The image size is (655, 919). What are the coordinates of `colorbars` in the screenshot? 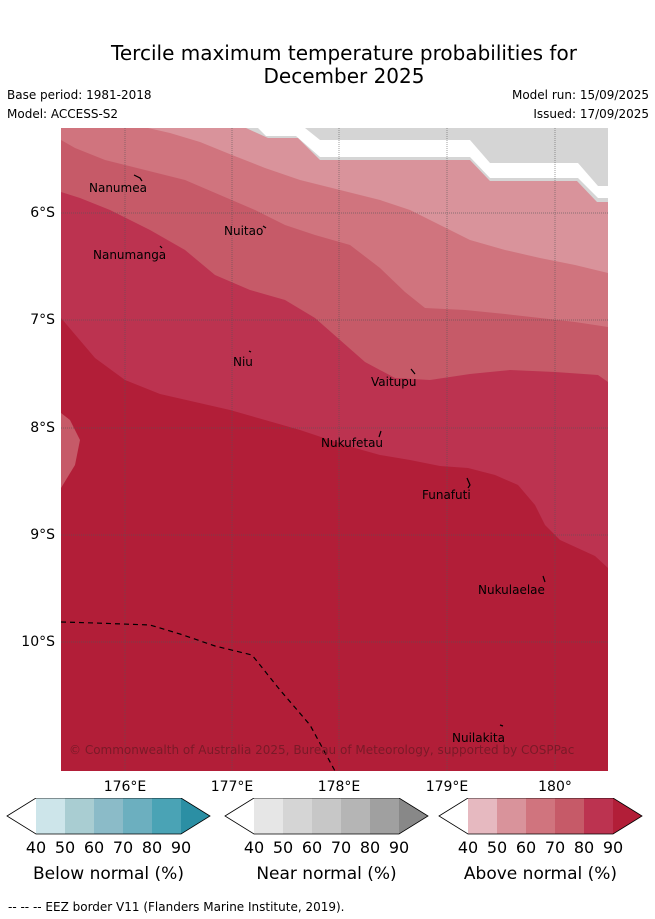 It's located at (324, 816).